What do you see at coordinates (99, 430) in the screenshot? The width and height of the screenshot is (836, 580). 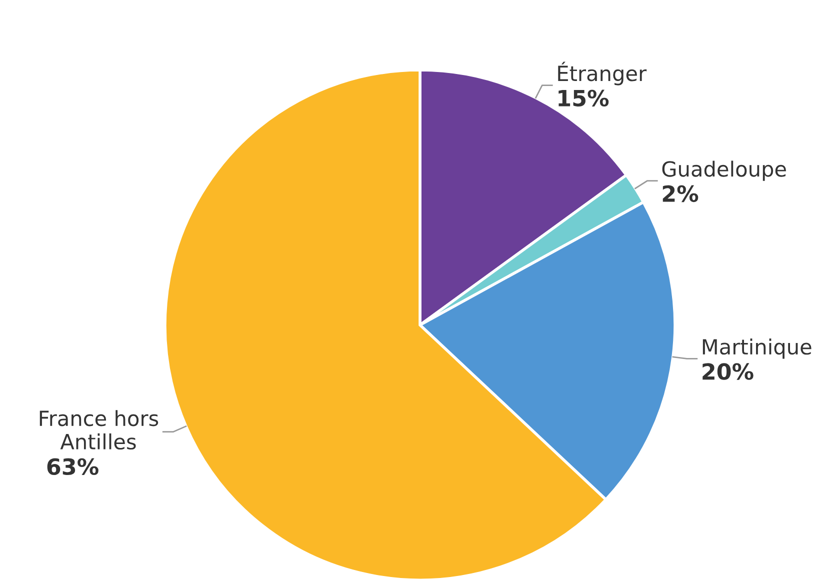 I see `slice-label: France hors Antilles` at bounding box center [99, 430].